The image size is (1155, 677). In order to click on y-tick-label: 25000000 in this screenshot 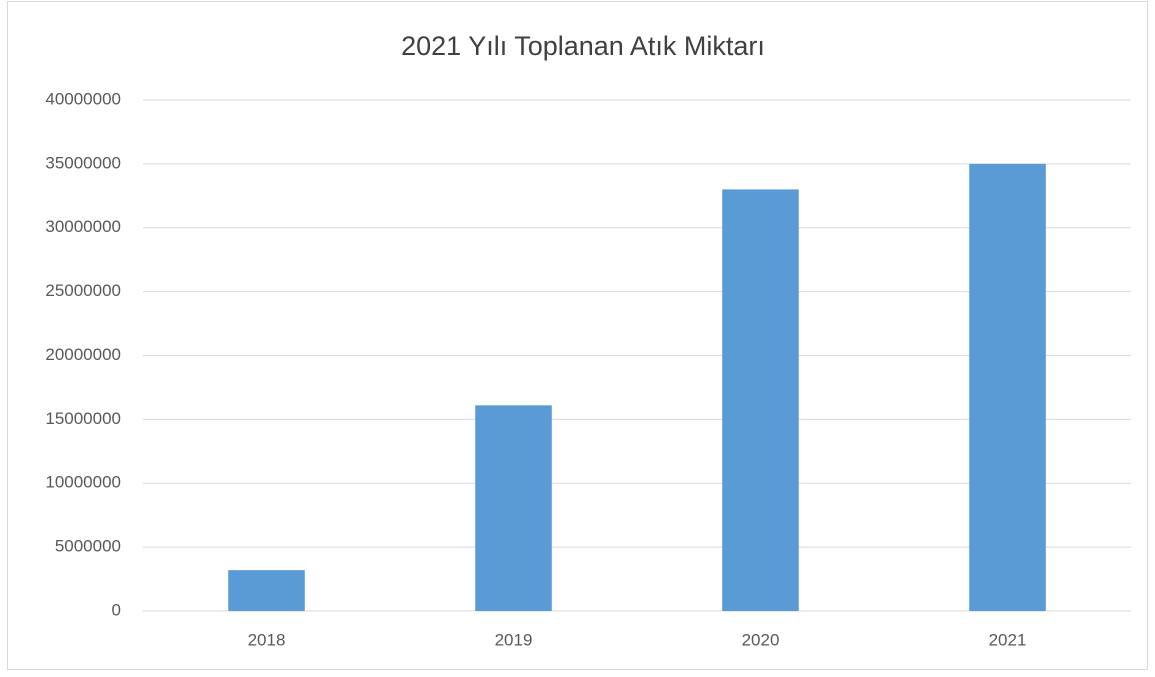, I will do `click(83, 290)`.